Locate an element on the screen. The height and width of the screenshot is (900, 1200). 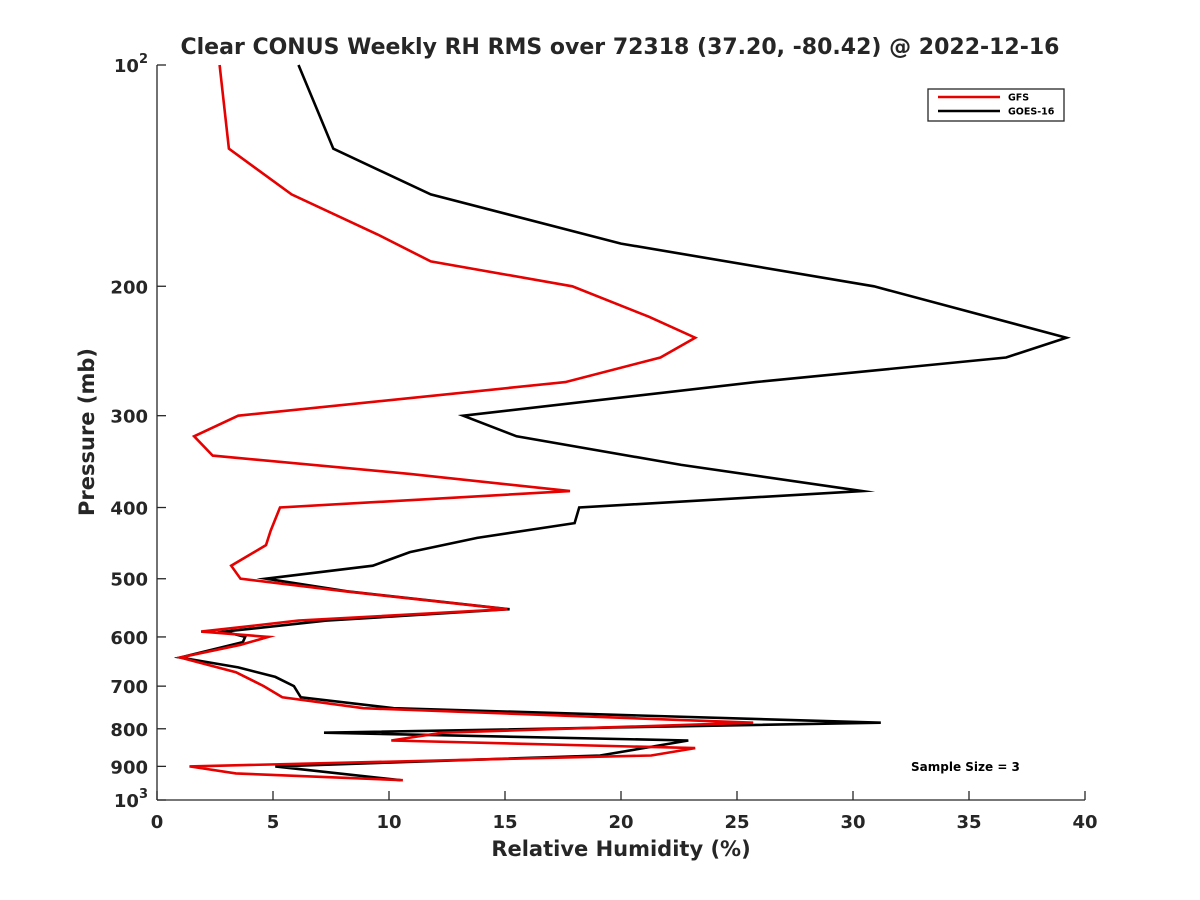
x-axis-label: Relative Humidity (%) is located at coordinates (620, 849).